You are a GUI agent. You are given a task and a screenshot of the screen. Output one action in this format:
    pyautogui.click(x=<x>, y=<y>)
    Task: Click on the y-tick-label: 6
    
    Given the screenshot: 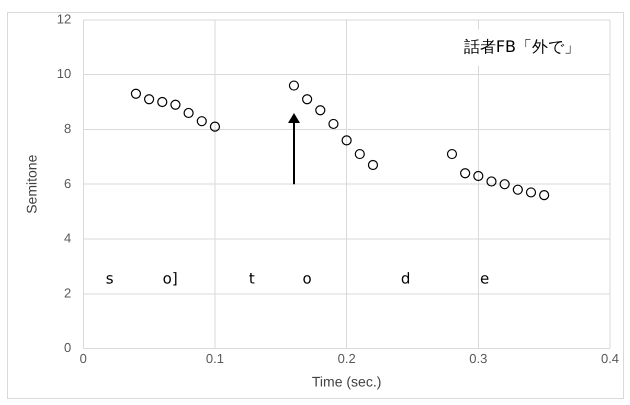 What is the action you would take?
    pyautogui.click(x=68, y=183)
    